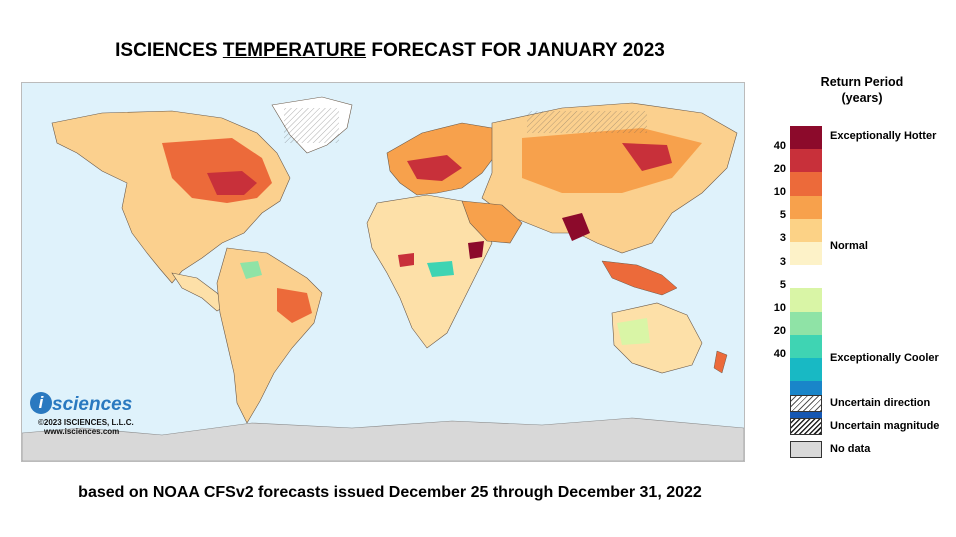 The image size is (956, 537). I want to click on antarctica, so click(383, 439).